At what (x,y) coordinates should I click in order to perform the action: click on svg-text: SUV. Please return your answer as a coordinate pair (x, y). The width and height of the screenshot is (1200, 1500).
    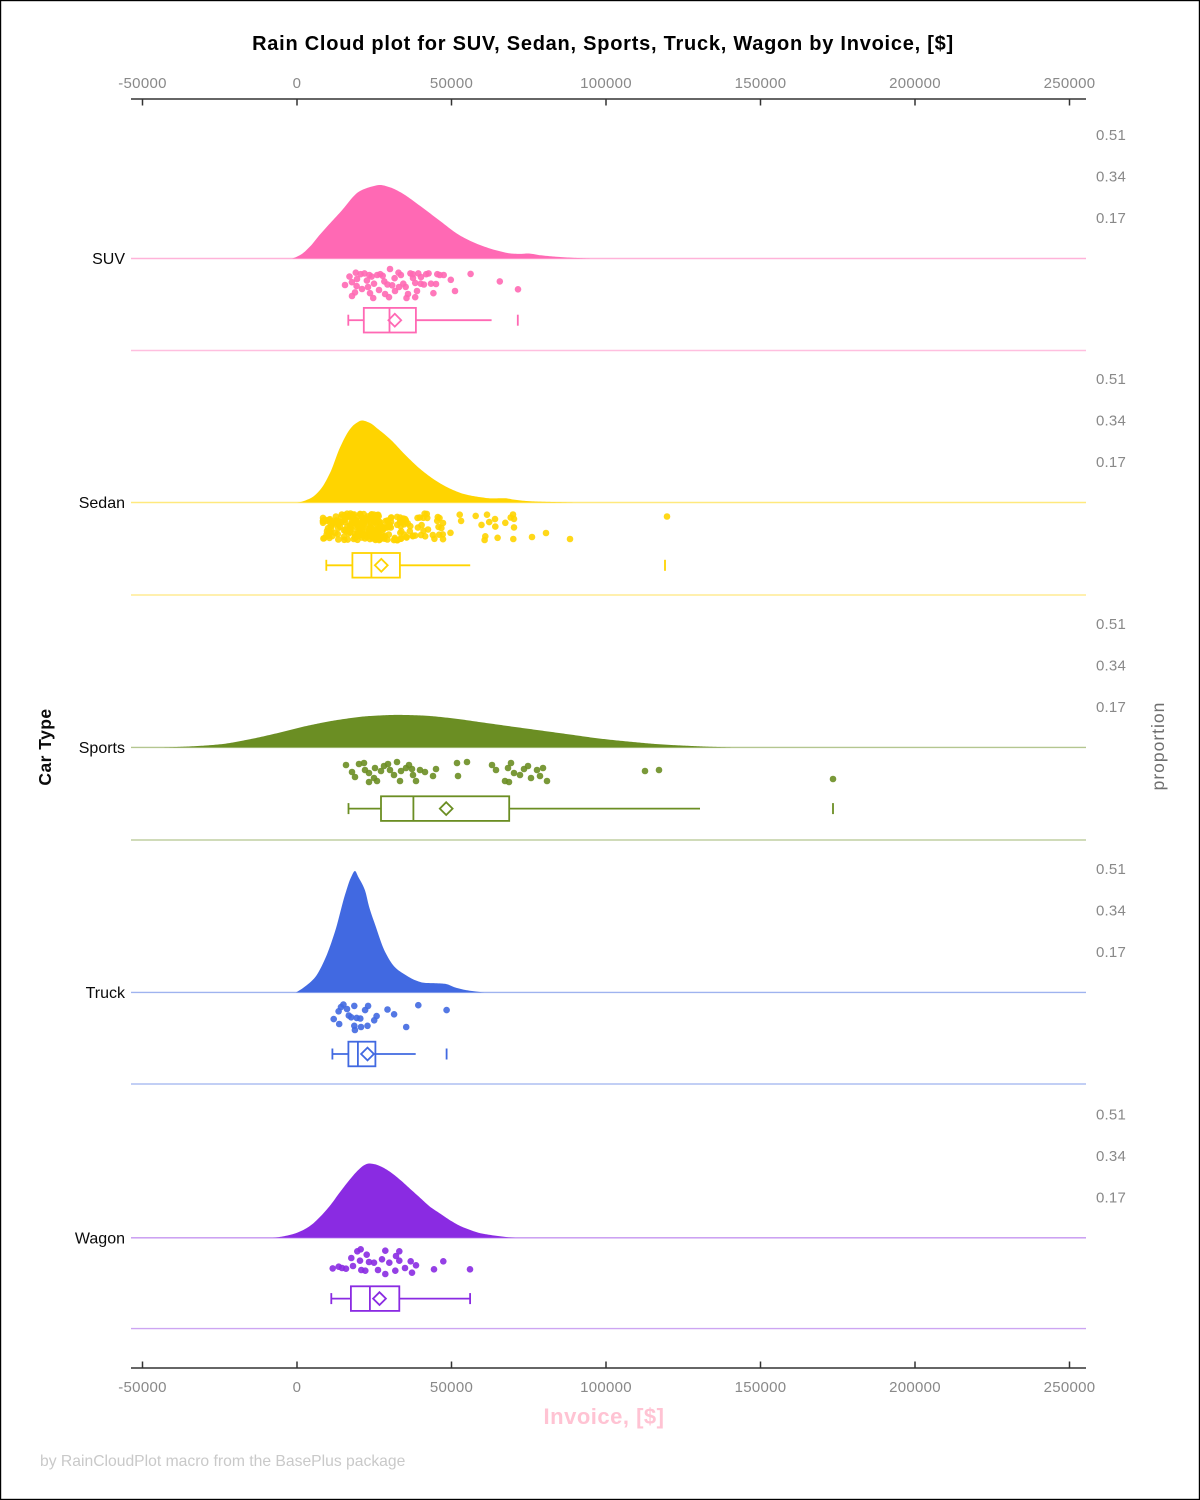
    Looking at the image, I should click on (108, 259).